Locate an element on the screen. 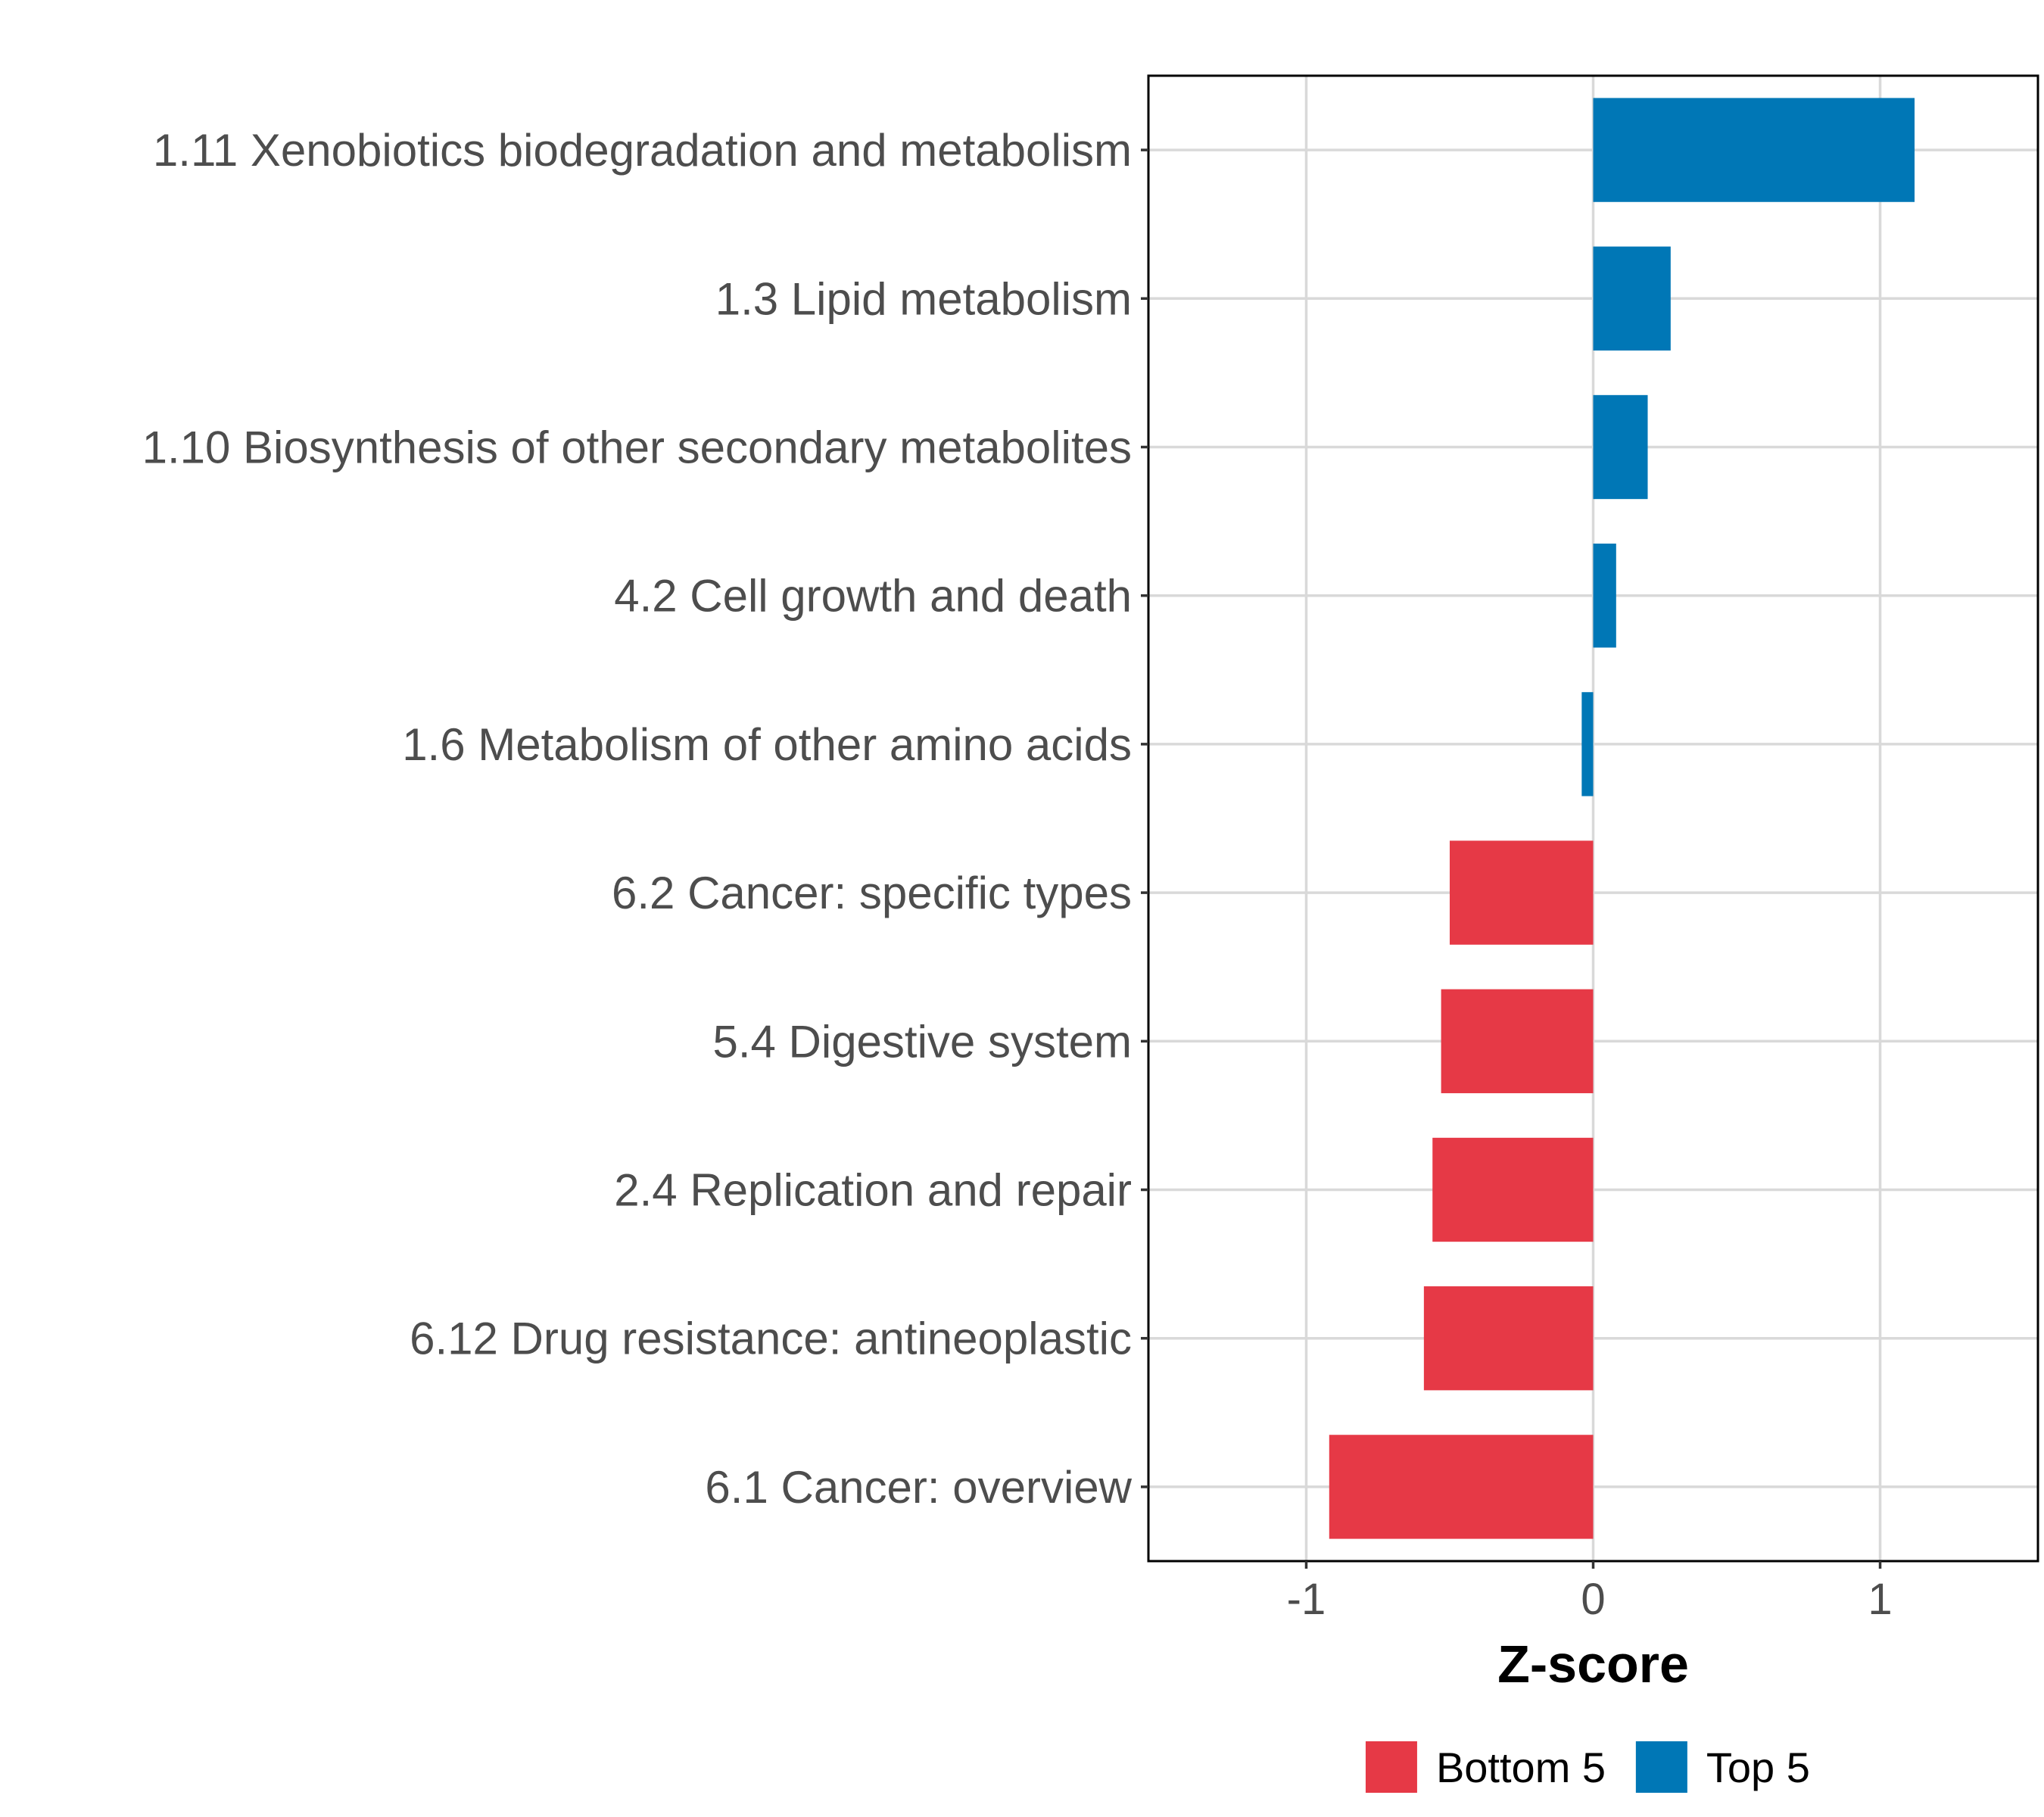 This screenshot has width=2044, height=1817. y-tick-label-9: 6.12 Drug resistance: antineoplastic is located at coordinates (771, 1339).